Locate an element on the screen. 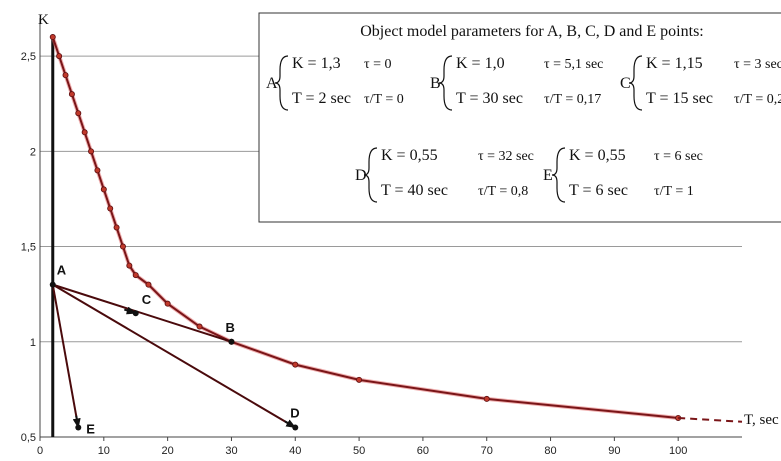  arrows-group is located at coordinates (174, 356).